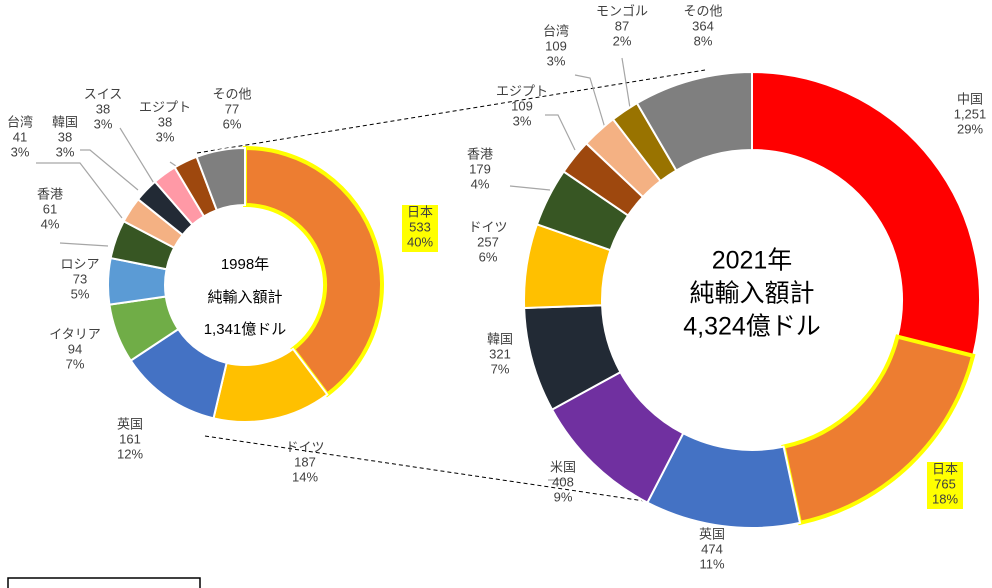 The height and width of the screenshot is (588, 992). Describe the element at coordinates (130, 438) in the screenshot. I see `segment-value: 161` at that location.